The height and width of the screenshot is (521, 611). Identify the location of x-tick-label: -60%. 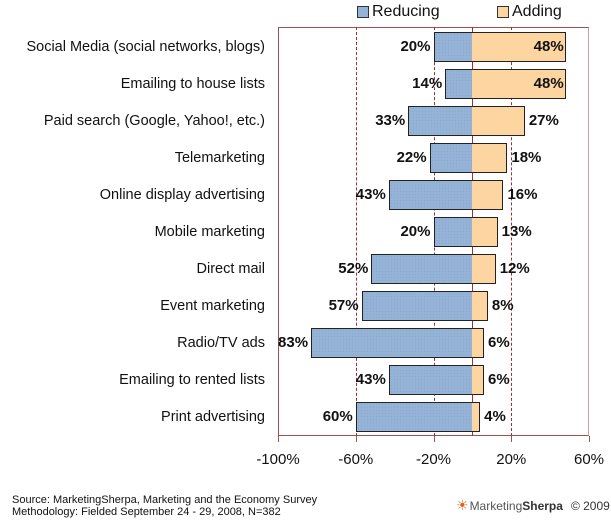
(356, 459).